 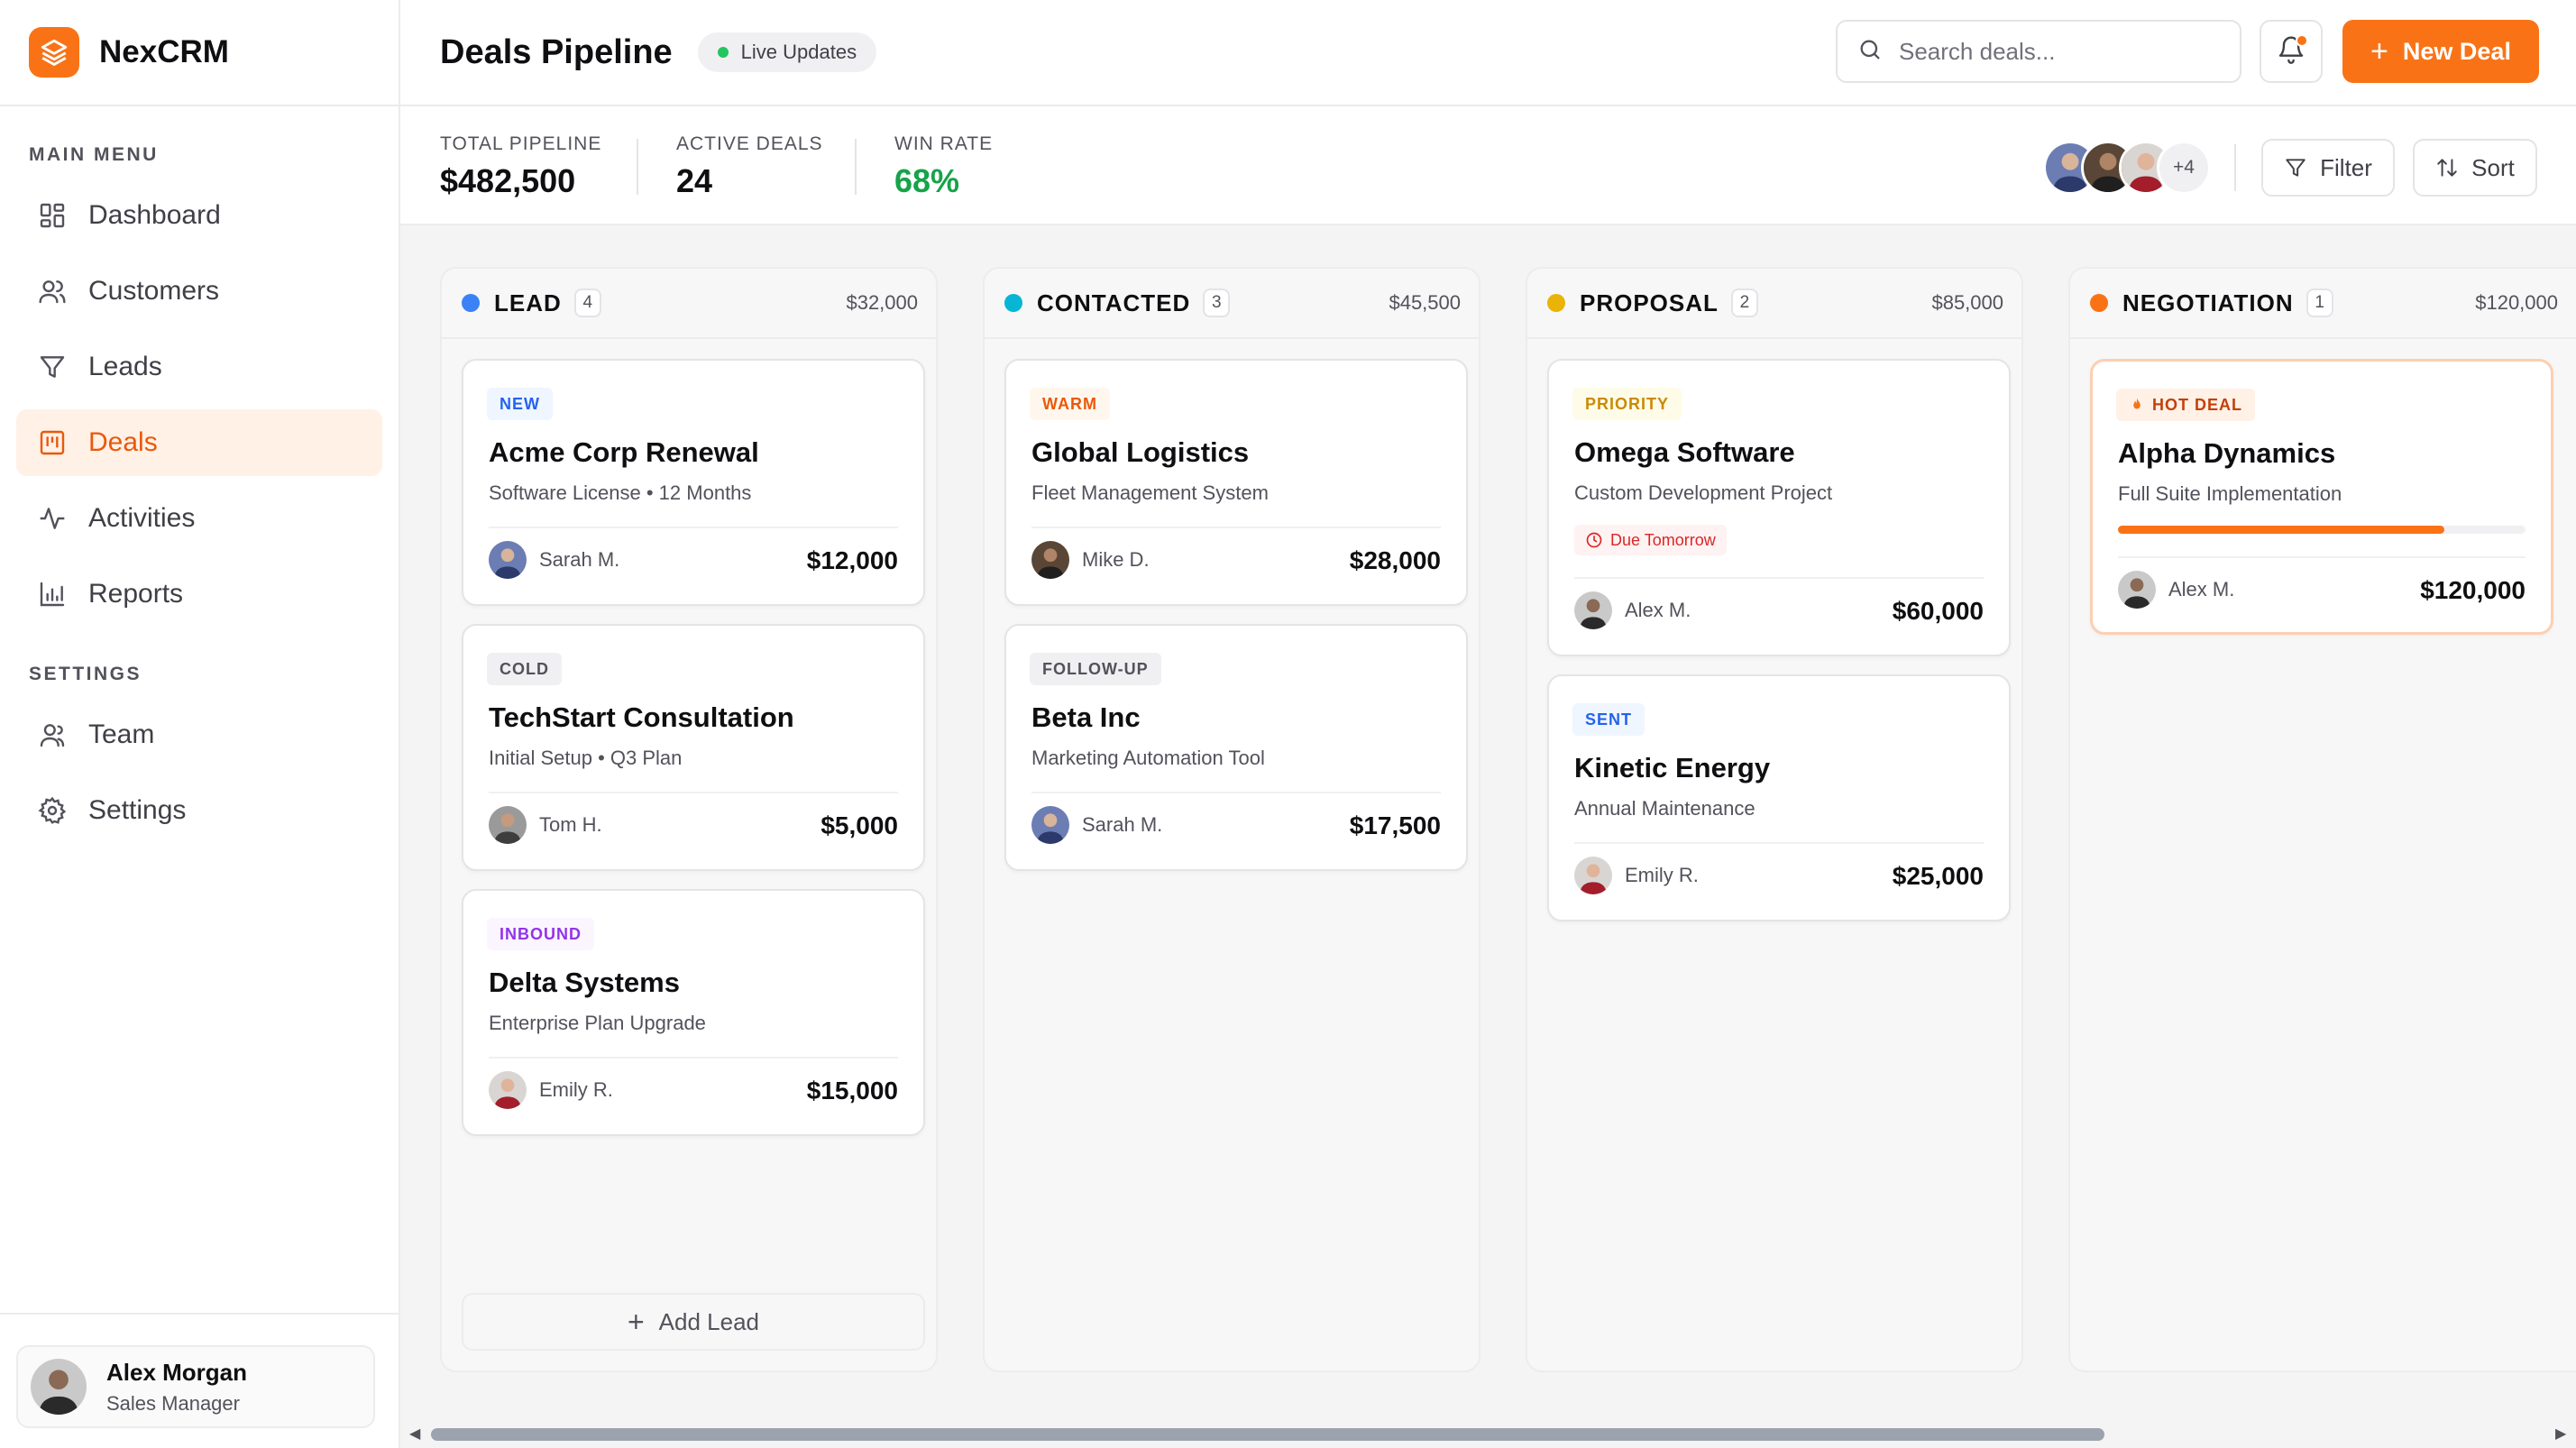 What do you see at coordinates (2447, 168) in the screenshot?
I see `sort-arrows-icon` at bounding box center [2447, 168].